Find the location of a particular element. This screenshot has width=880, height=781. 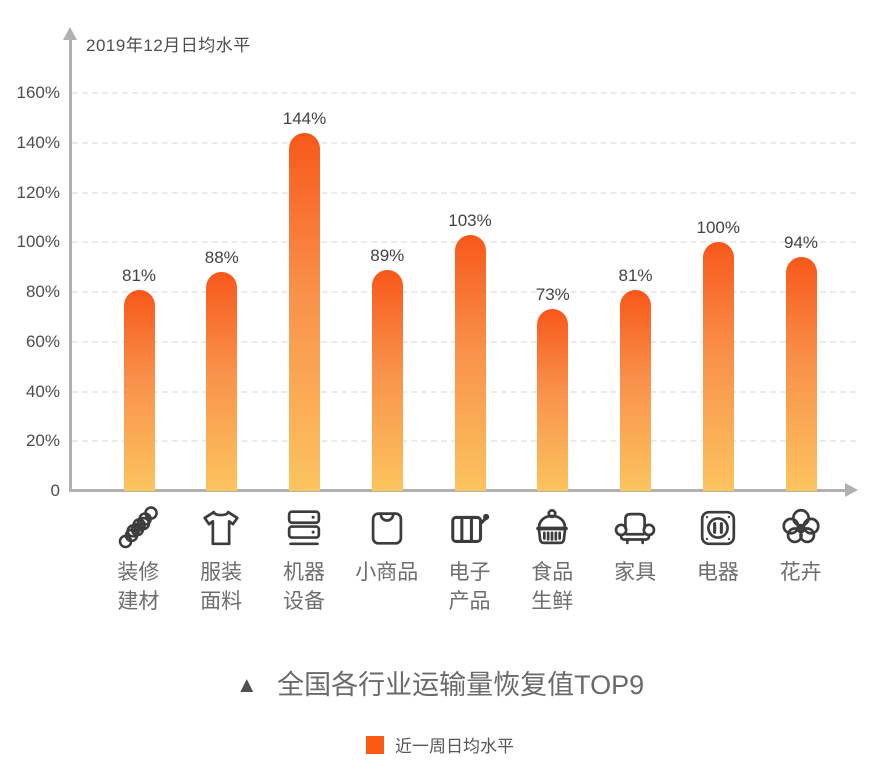

tshirt-icon is located at coordinates (221, 528).